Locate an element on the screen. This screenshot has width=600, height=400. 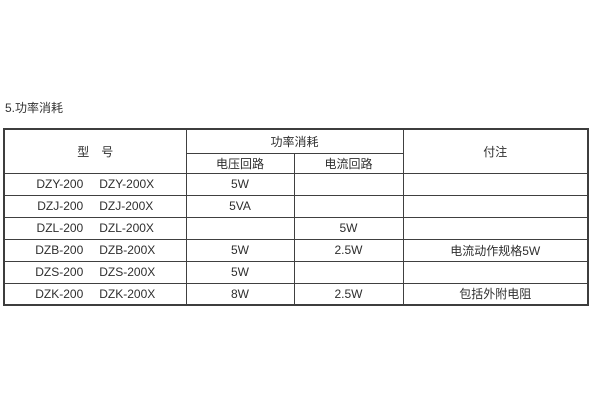
model-cell: DZL-200 DZL-200X is located at coordinates (95, 228).